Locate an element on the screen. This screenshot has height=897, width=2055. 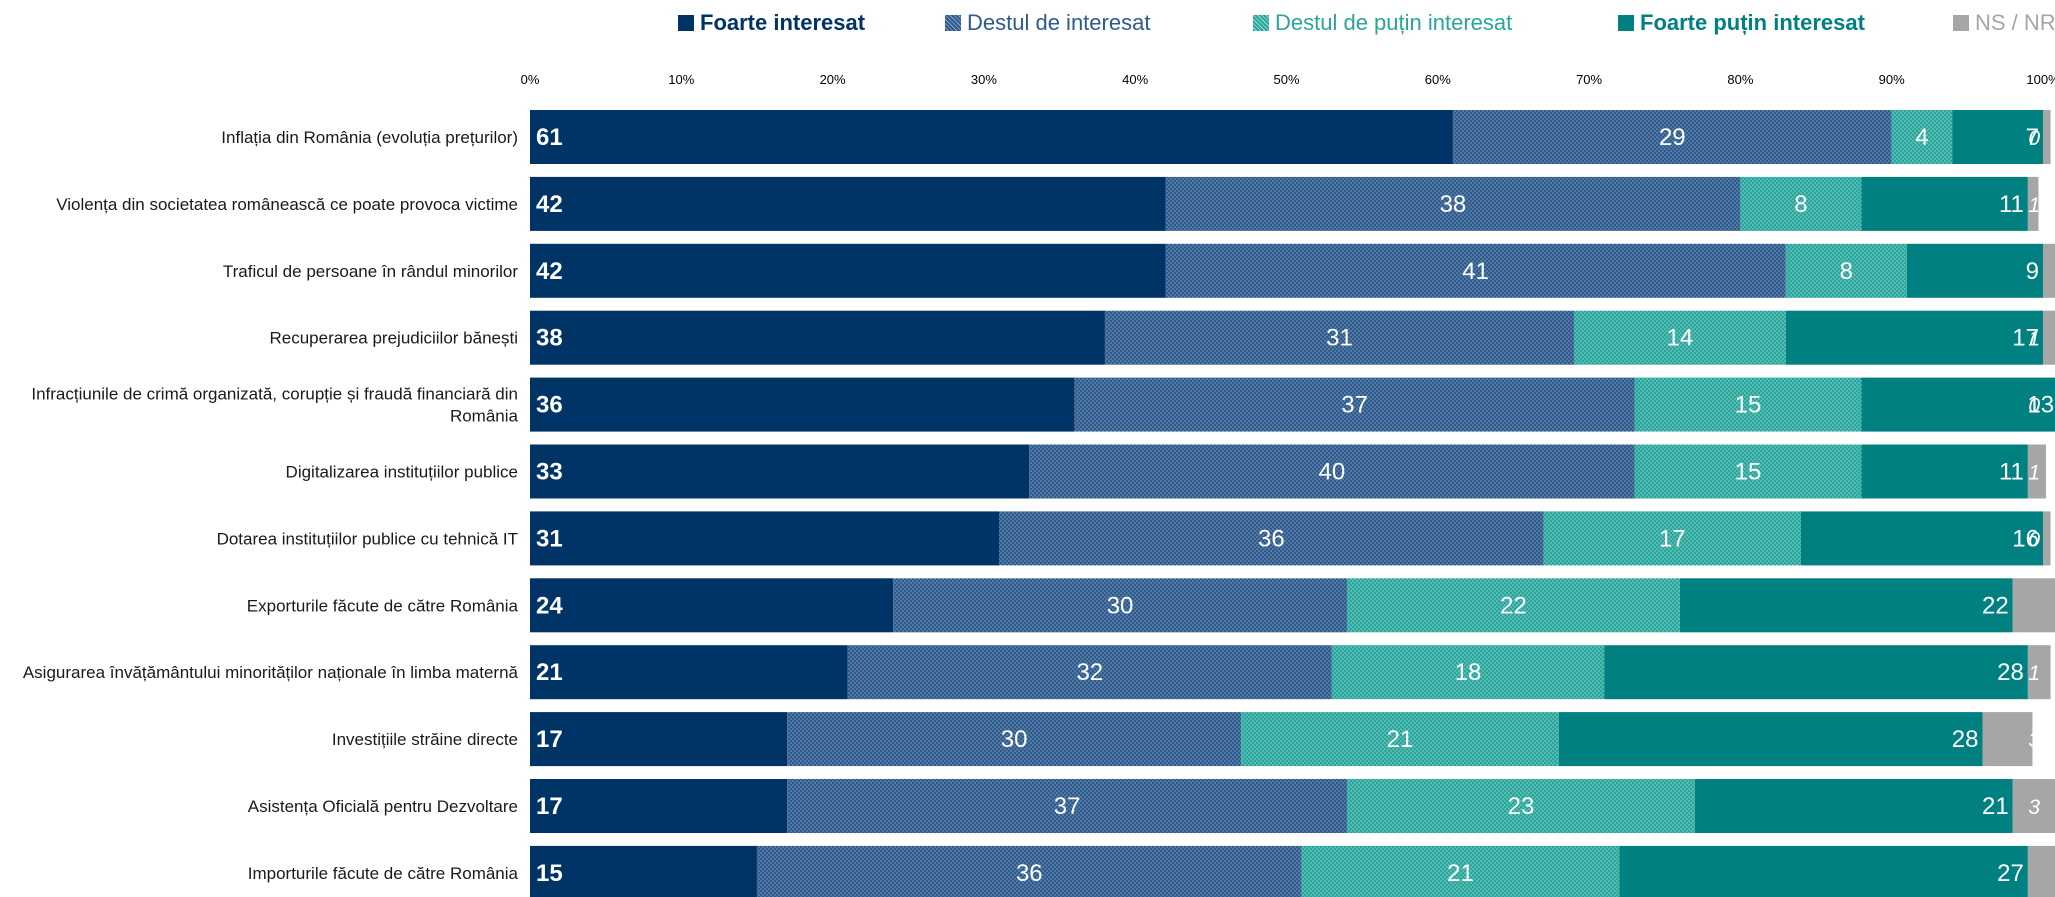
category-label: Traficul de persoane în rândul minorilor is located at coordinates (370, 271).